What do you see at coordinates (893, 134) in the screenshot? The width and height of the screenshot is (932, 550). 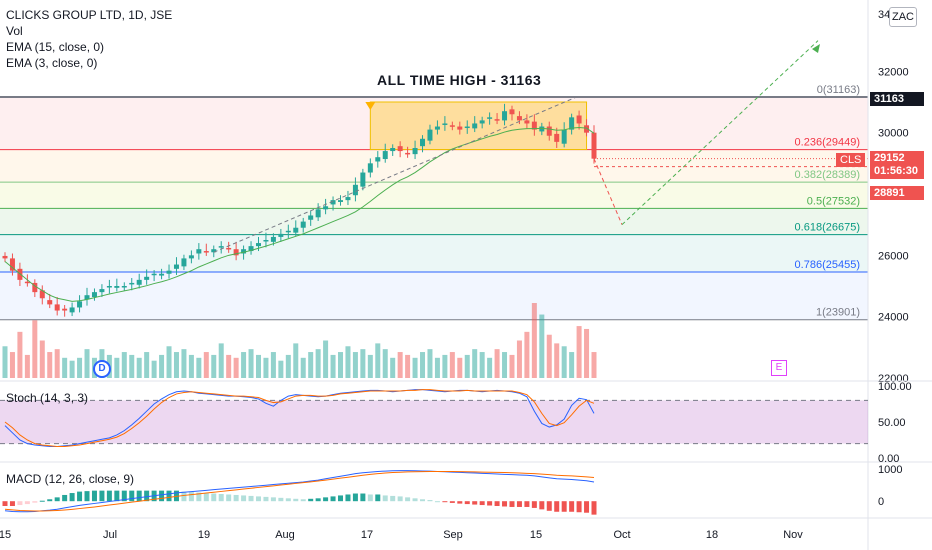 I see `y-tick-label: 30000` at bounding box center [893, 134].